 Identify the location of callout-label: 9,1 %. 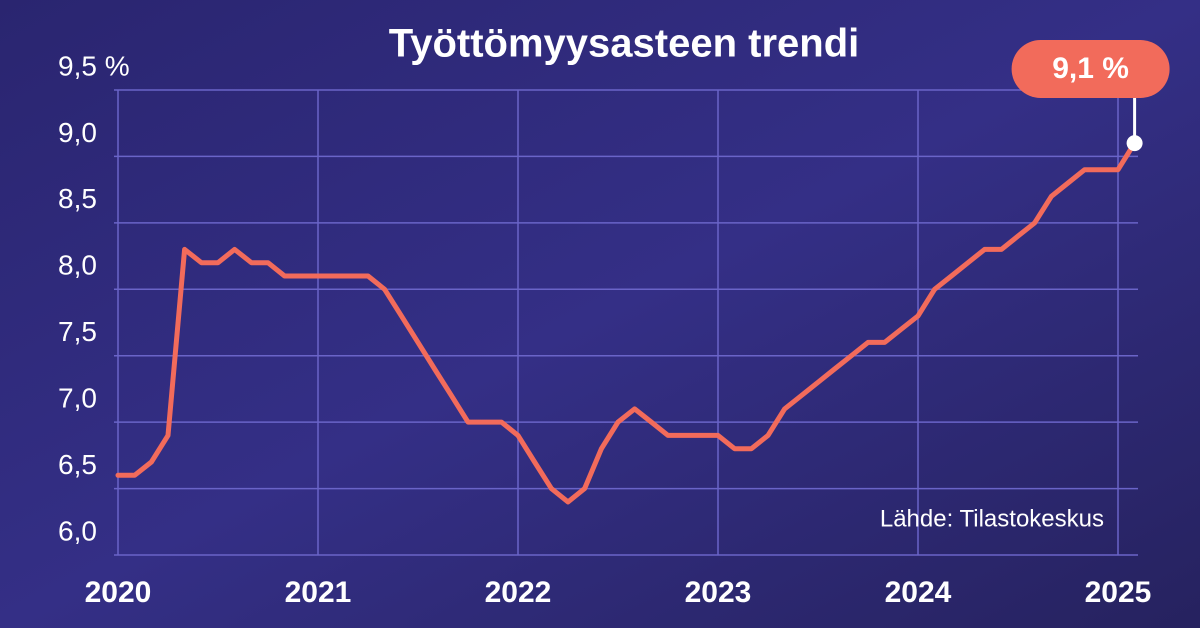
(1090, 68).